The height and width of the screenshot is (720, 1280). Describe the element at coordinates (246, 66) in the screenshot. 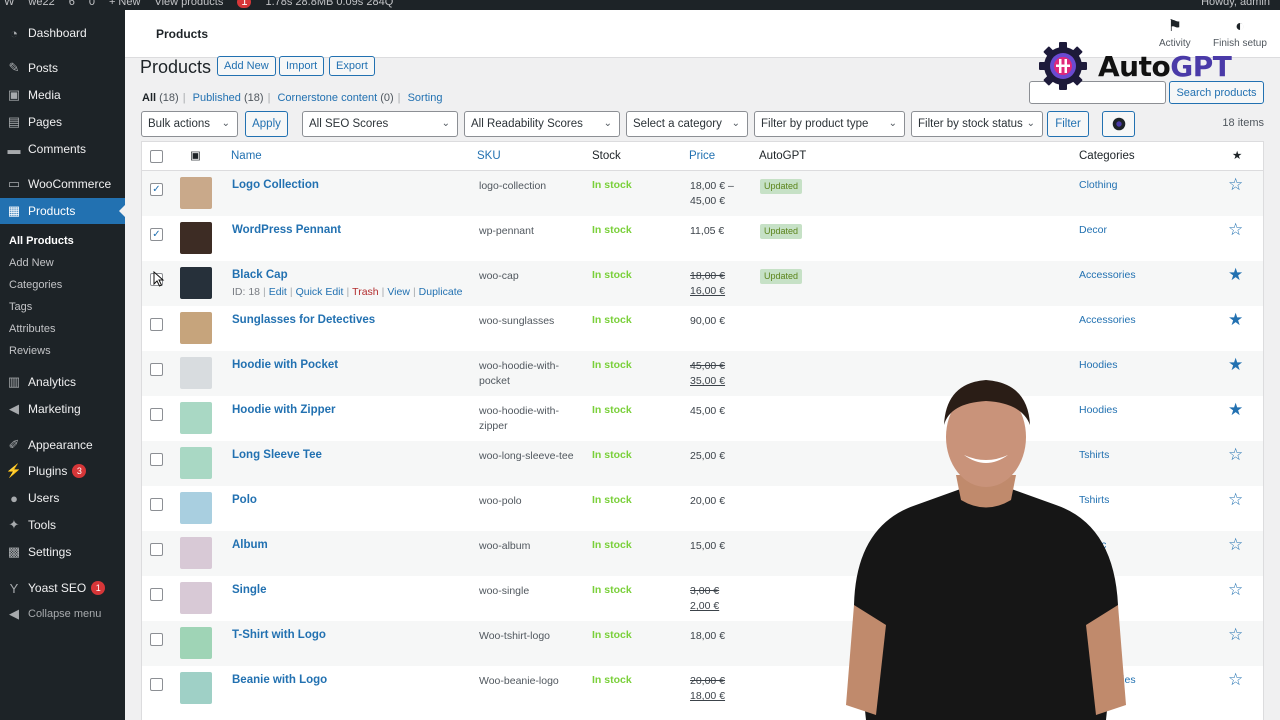

I see `add-new-button: Add New` at that location.